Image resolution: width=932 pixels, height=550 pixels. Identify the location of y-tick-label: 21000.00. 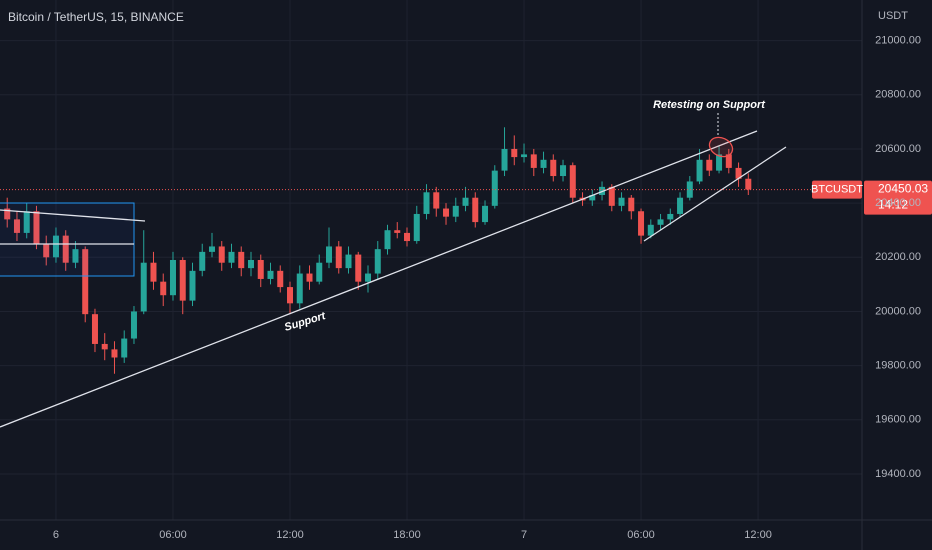
(898, 41).